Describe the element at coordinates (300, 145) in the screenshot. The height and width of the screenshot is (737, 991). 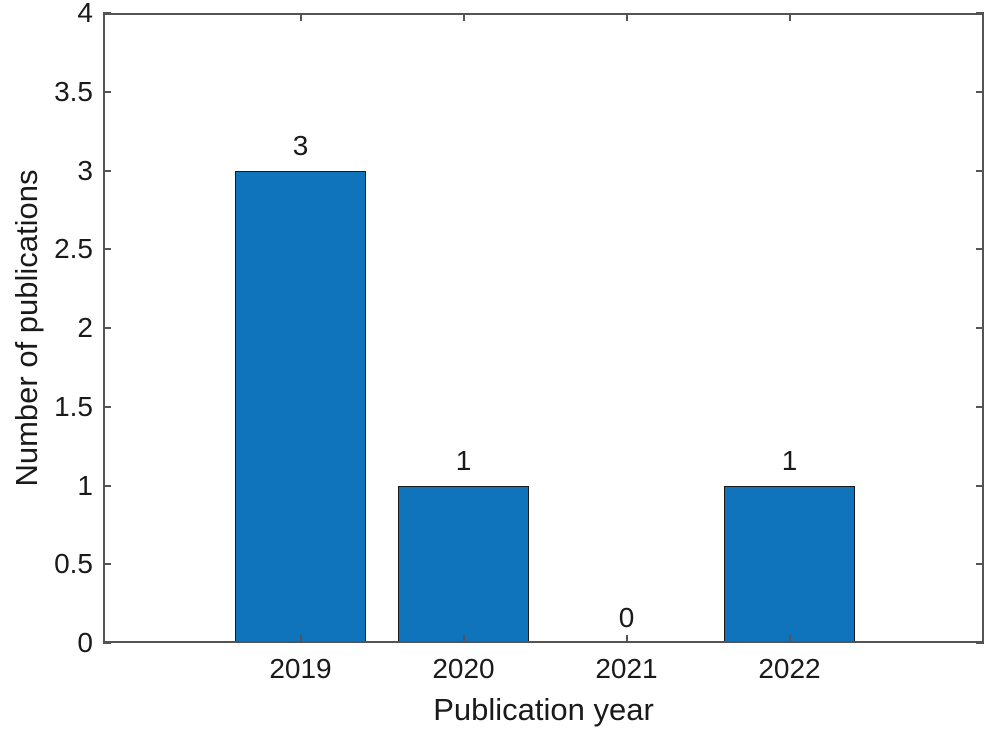
I see `bar-value-label-2019: 3` at that location.